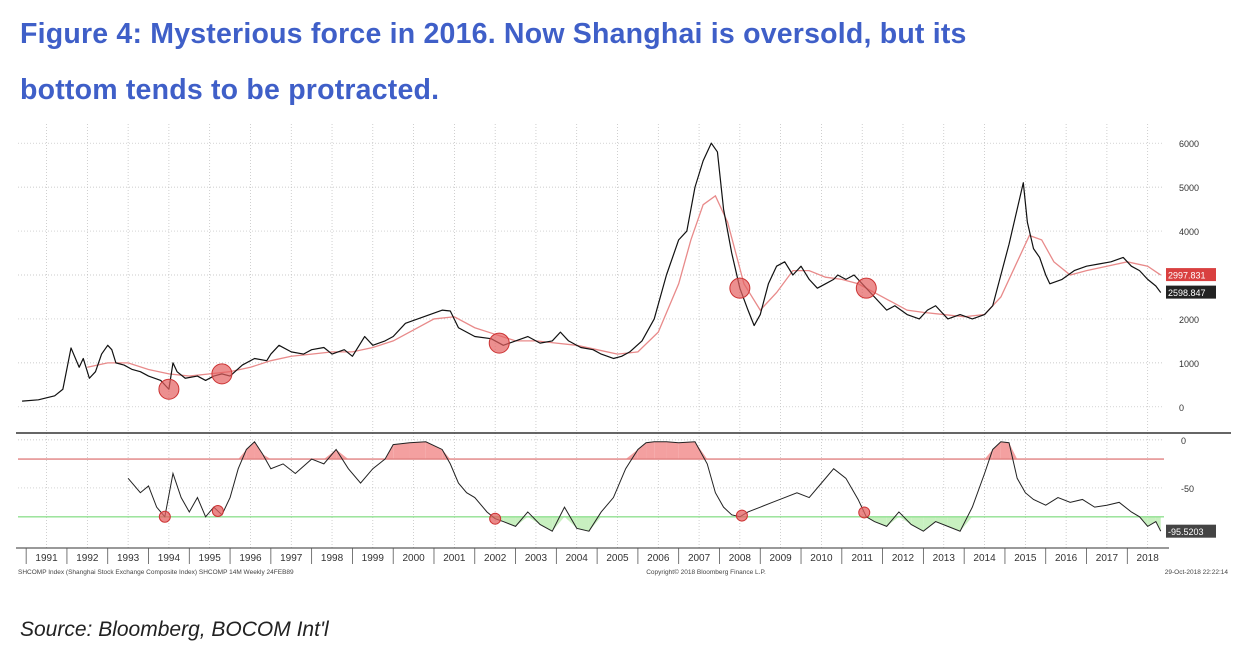  What do you see at coordinates (577, 558) in the screenshot?
I see `x-tick-label: 2004` at bounding box center [577, 558].